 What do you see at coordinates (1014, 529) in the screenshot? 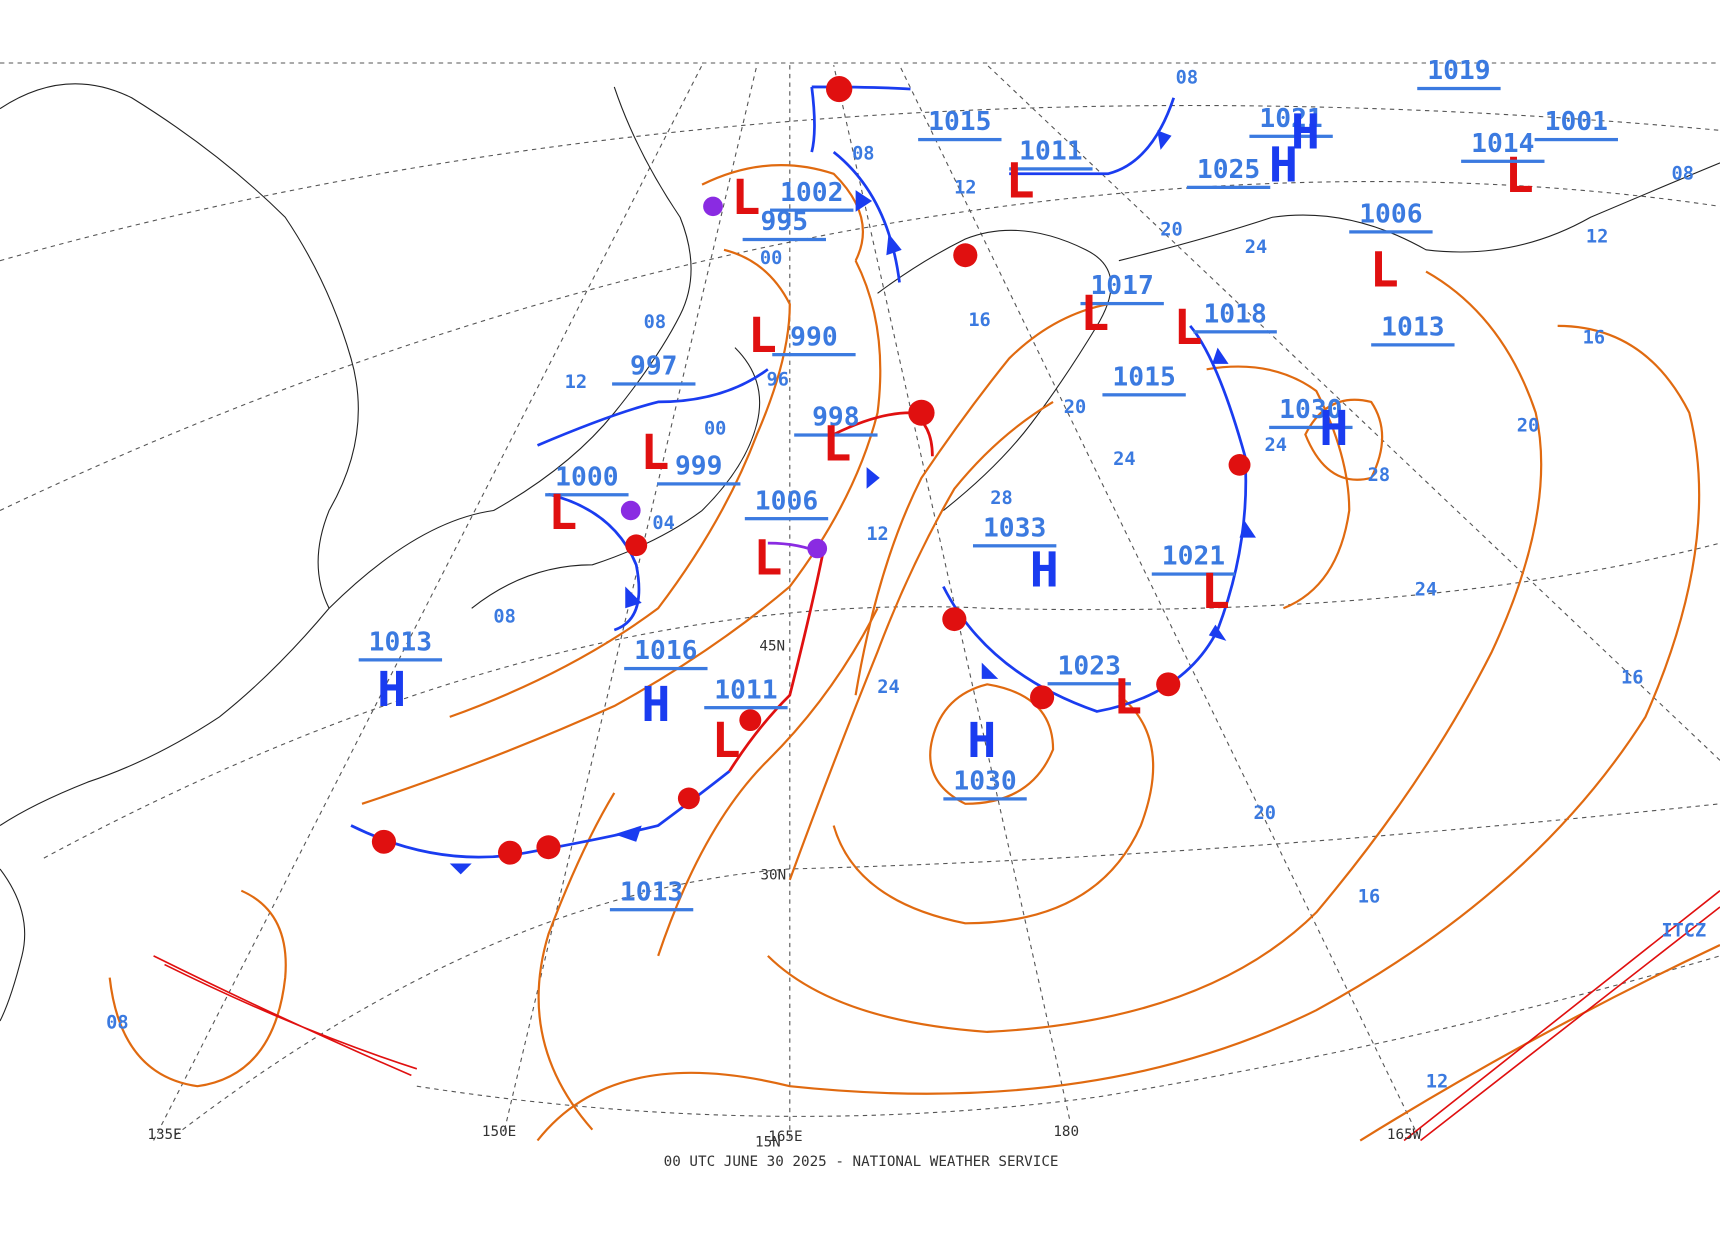
I see `pressure-label: 1033` at bounding box center [1014, 529].